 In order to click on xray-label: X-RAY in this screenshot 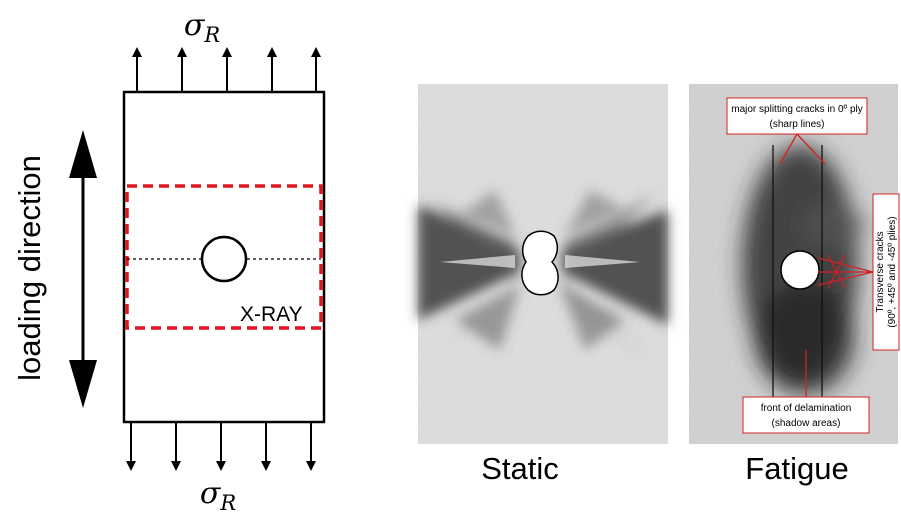, I will do `click(271, 314)`.